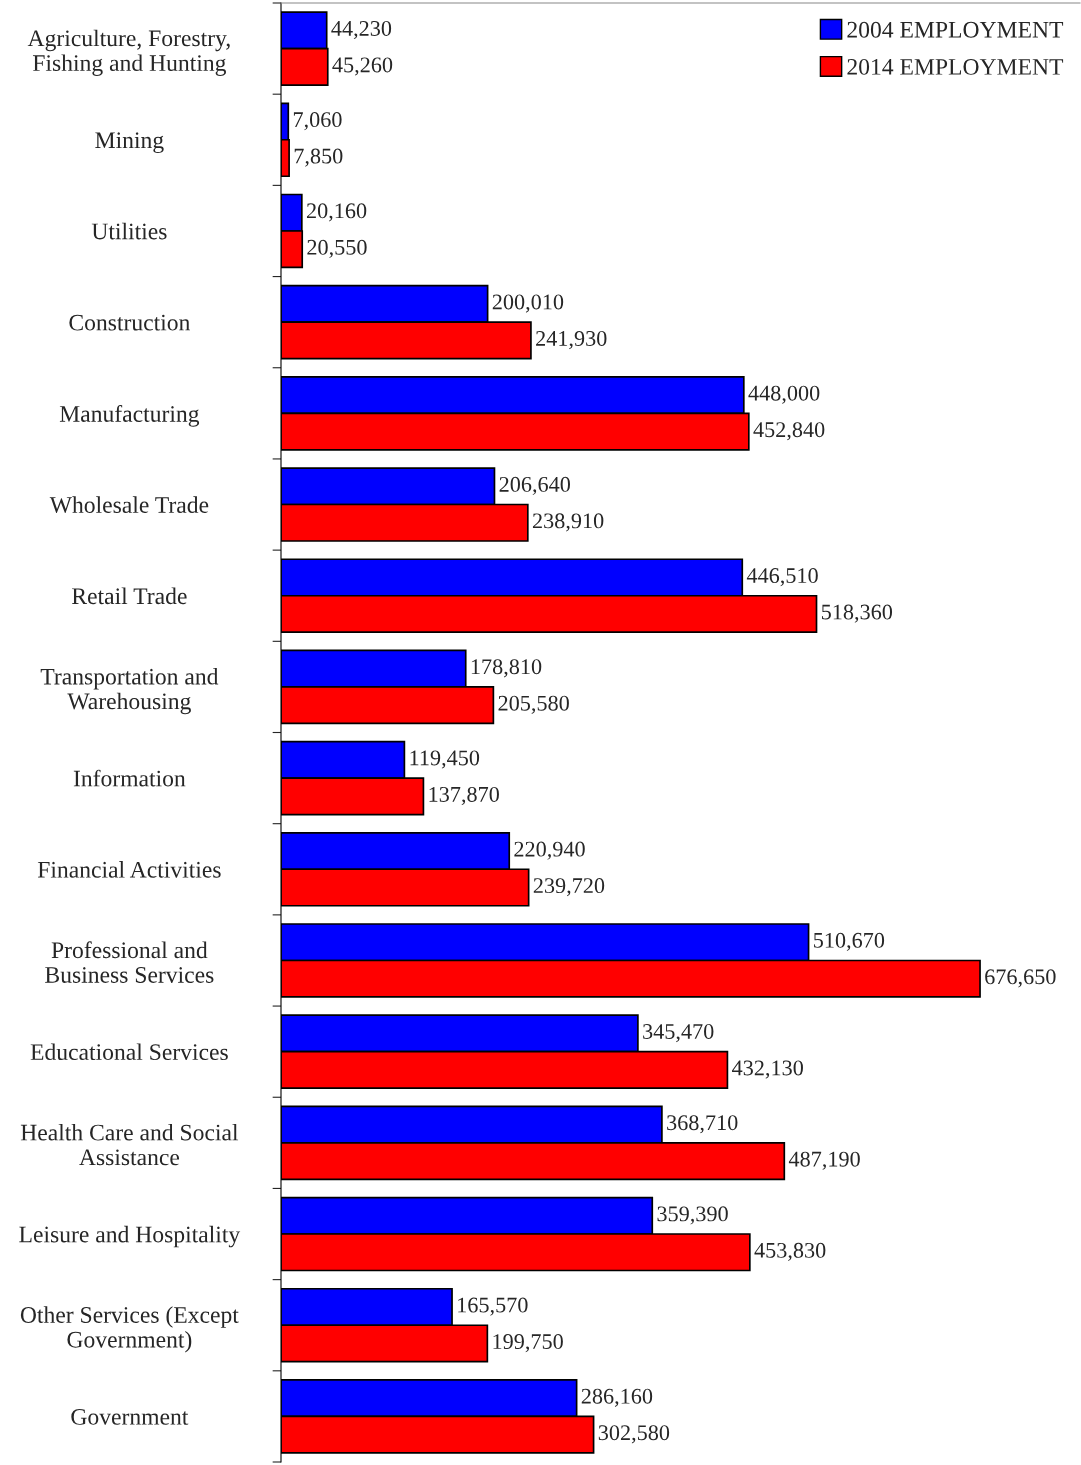 The width and height of the screenshot is (1081, 1465). Describe the element at coordinates (130, 1416) in the screenshot. I see `y-tick-label: Government` at that location.